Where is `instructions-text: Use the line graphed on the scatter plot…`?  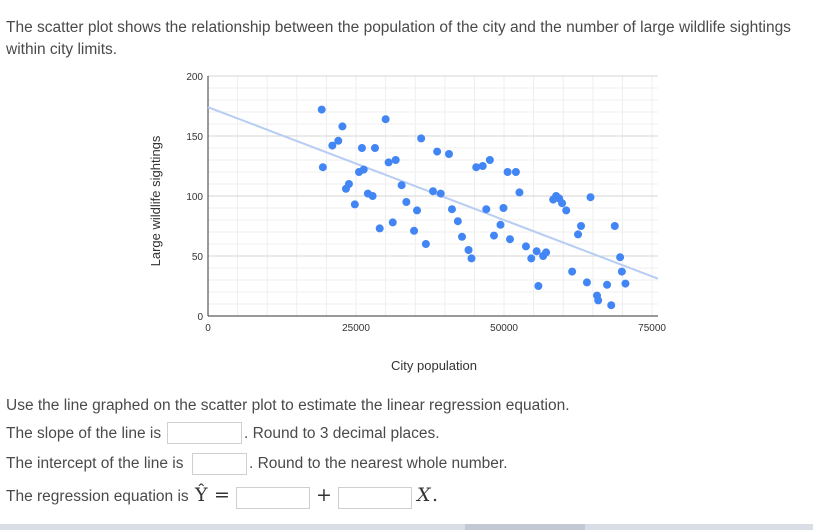
instructions-text: Use the line graphed on the scatter plot… is located at coordinates (288, 405).